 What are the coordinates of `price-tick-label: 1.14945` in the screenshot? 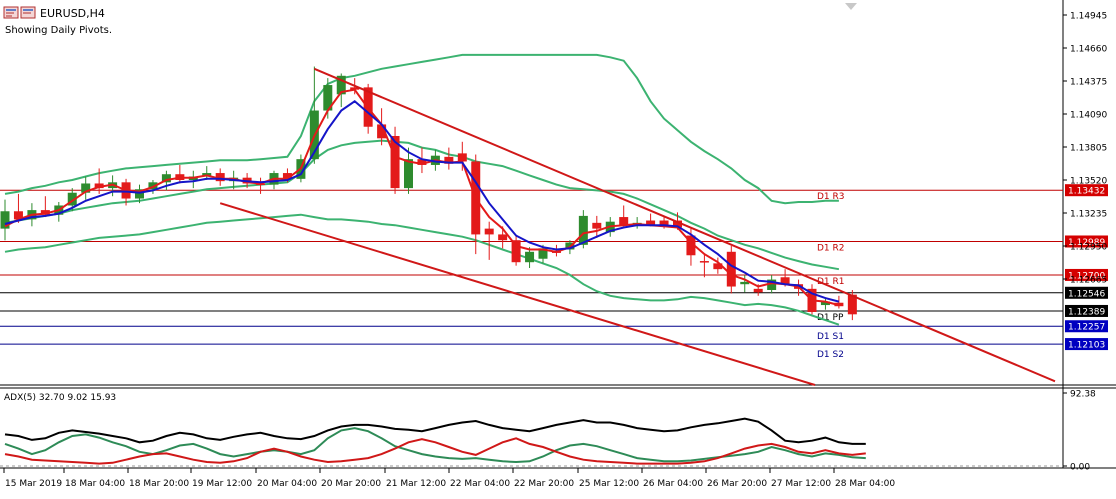 It's located at (1088, 17).